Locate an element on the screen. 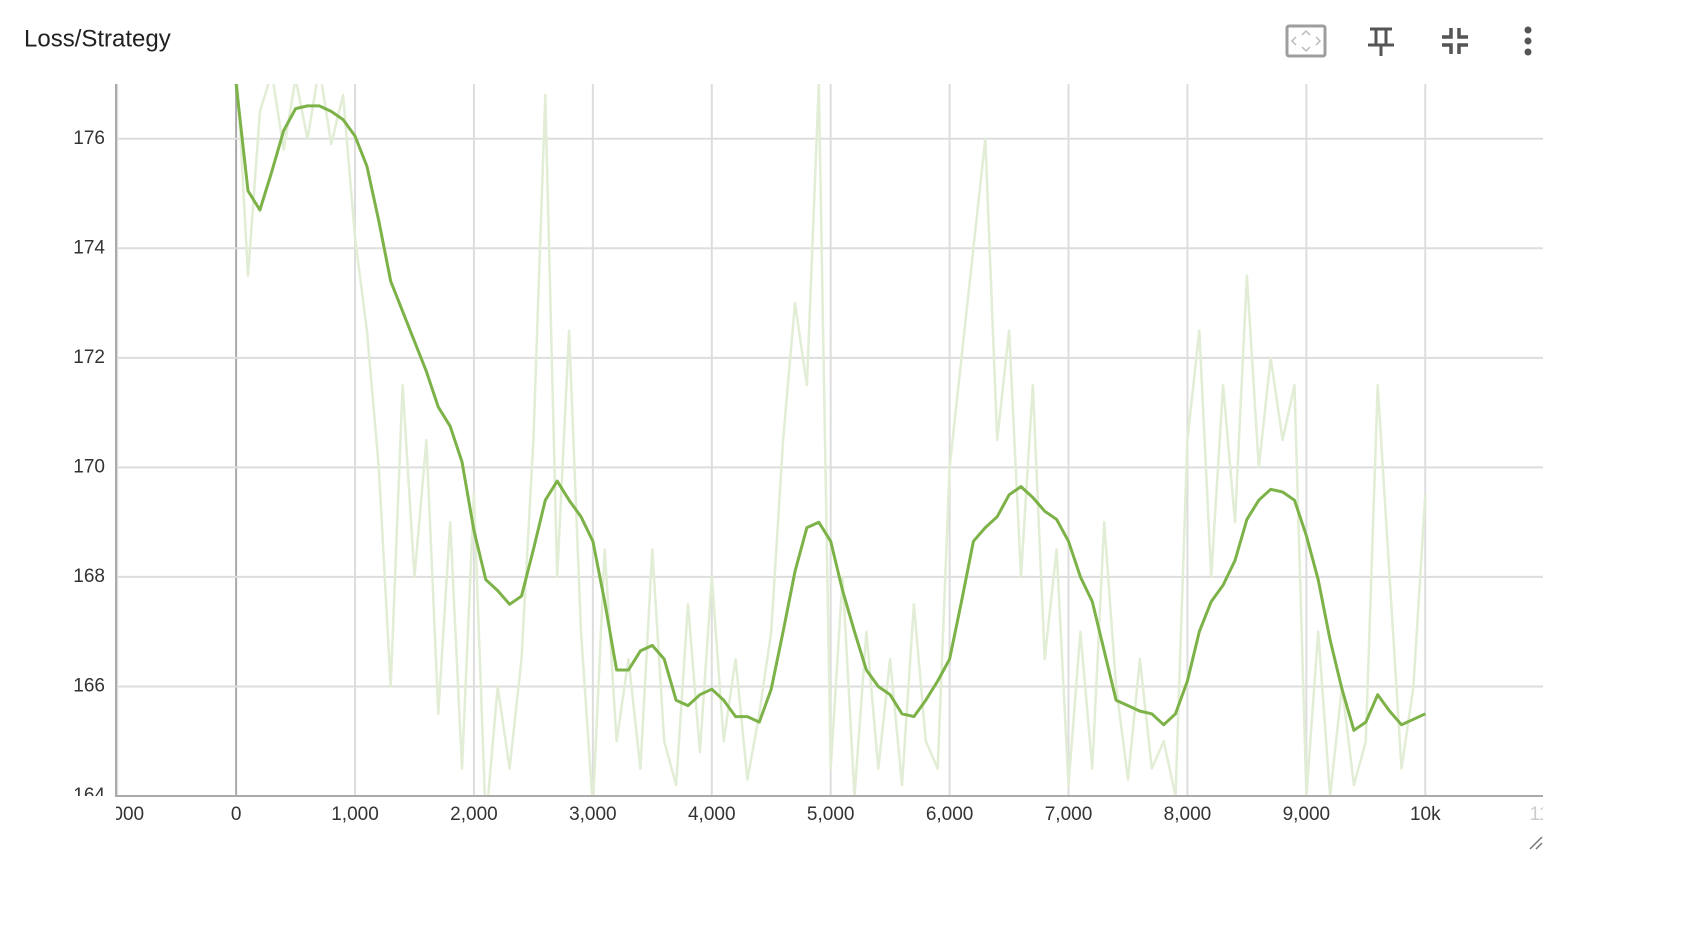 This screenshot has height=949, width=1690. x-tick-label: 4,000 is located at coordinates (712, 814).